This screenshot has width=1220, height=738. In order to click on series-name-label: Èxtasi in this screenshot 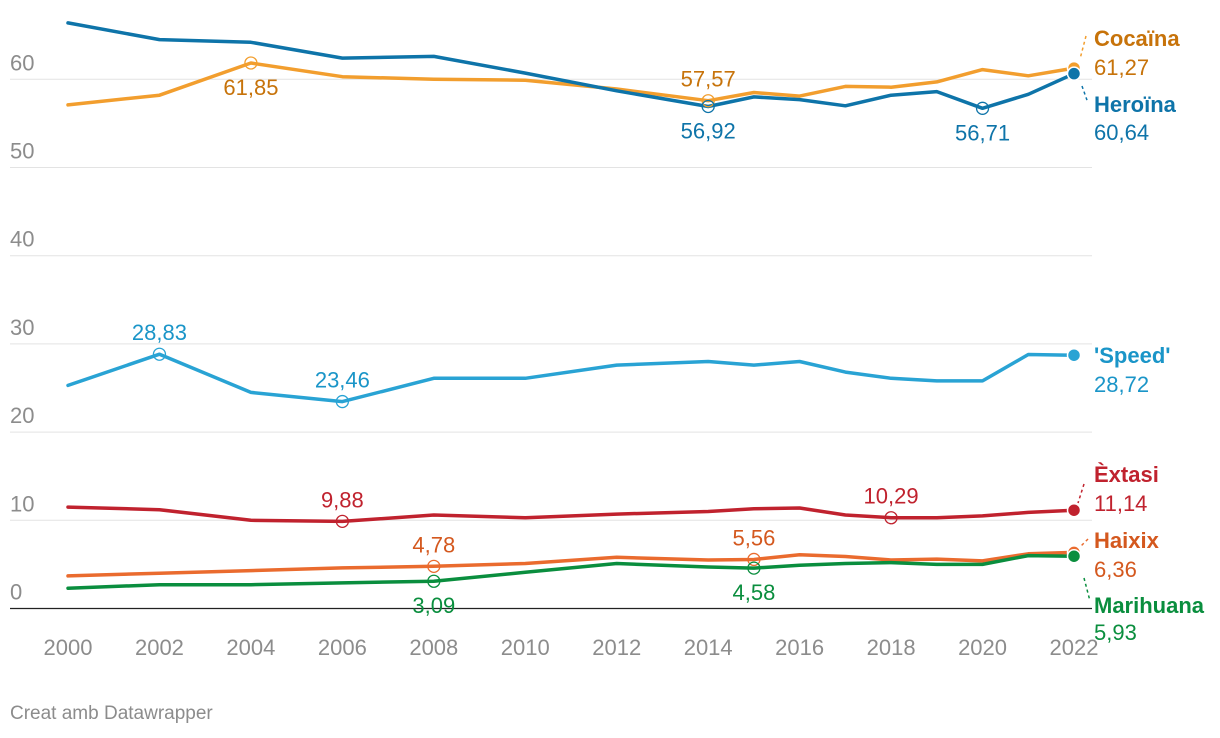, I will do `click(1126, 474)`.